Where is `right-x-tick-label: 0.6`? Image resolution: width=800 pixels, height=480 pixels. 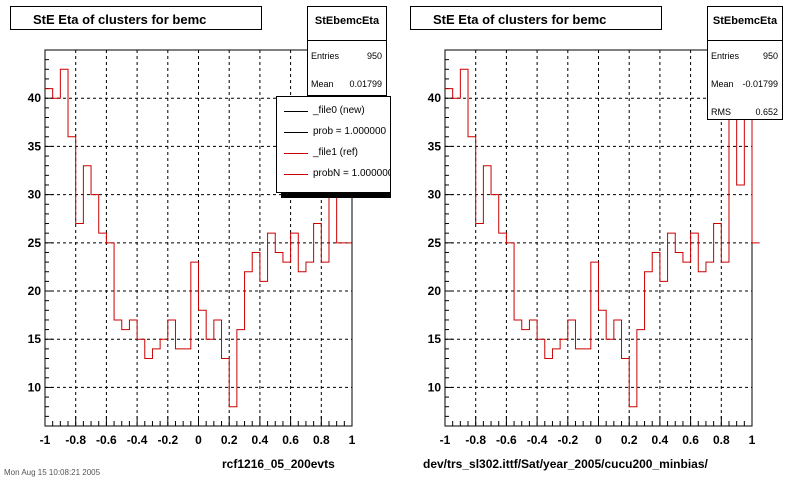
right-x-tick-label: 0.6 is located at coordinates (690, 440).